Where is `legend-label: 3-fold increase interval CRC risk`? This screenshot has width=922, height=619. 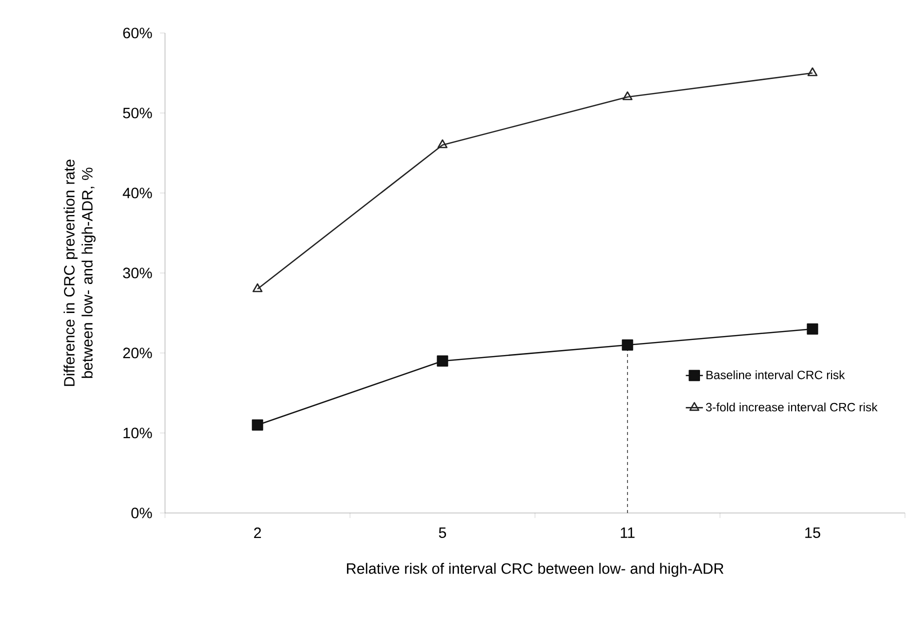
legend-label: 3-fold increase interval CRC risk is located at coordinates (792, 407).